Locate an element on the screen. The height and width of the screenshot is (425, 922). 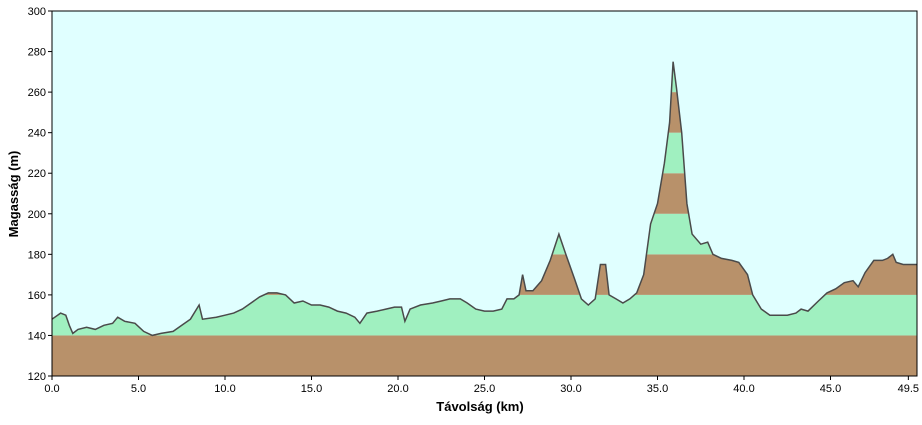
y-tick-label: 120 is located at coordinates (37, 377).